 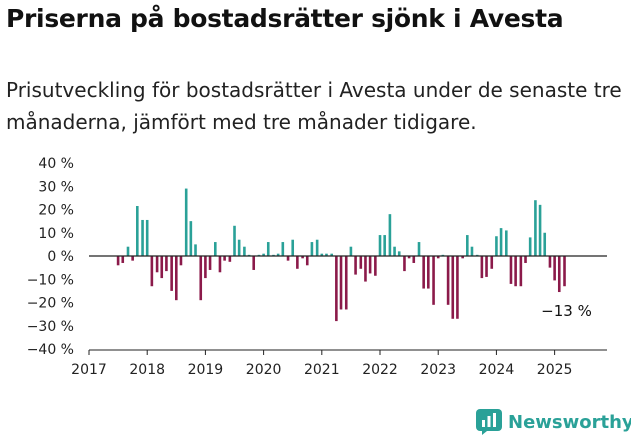 I want to click on y-axis-ticks: −40 % −30 % −20 % −10 % 0 % 10 % 20 % 30 % 40 %, so click(x=50, y=257).